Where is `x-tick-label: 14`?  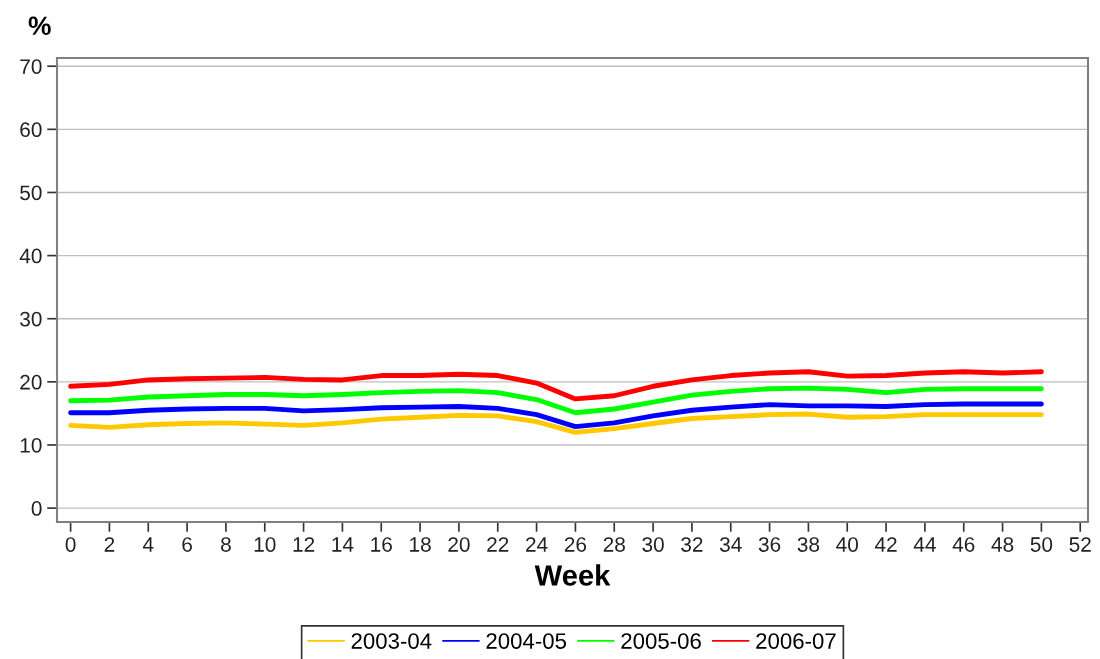
x-tick-label: 14 is located at coordinates (343, 544).